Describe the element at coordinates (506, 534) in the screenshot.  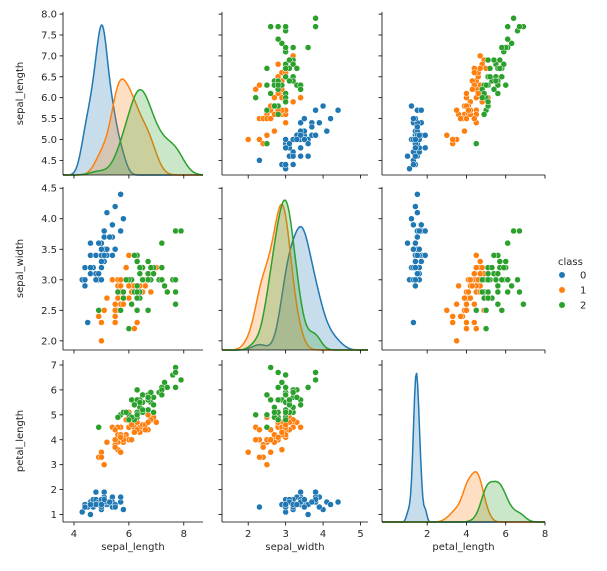
I see `x-tick-label: 6` at that location.